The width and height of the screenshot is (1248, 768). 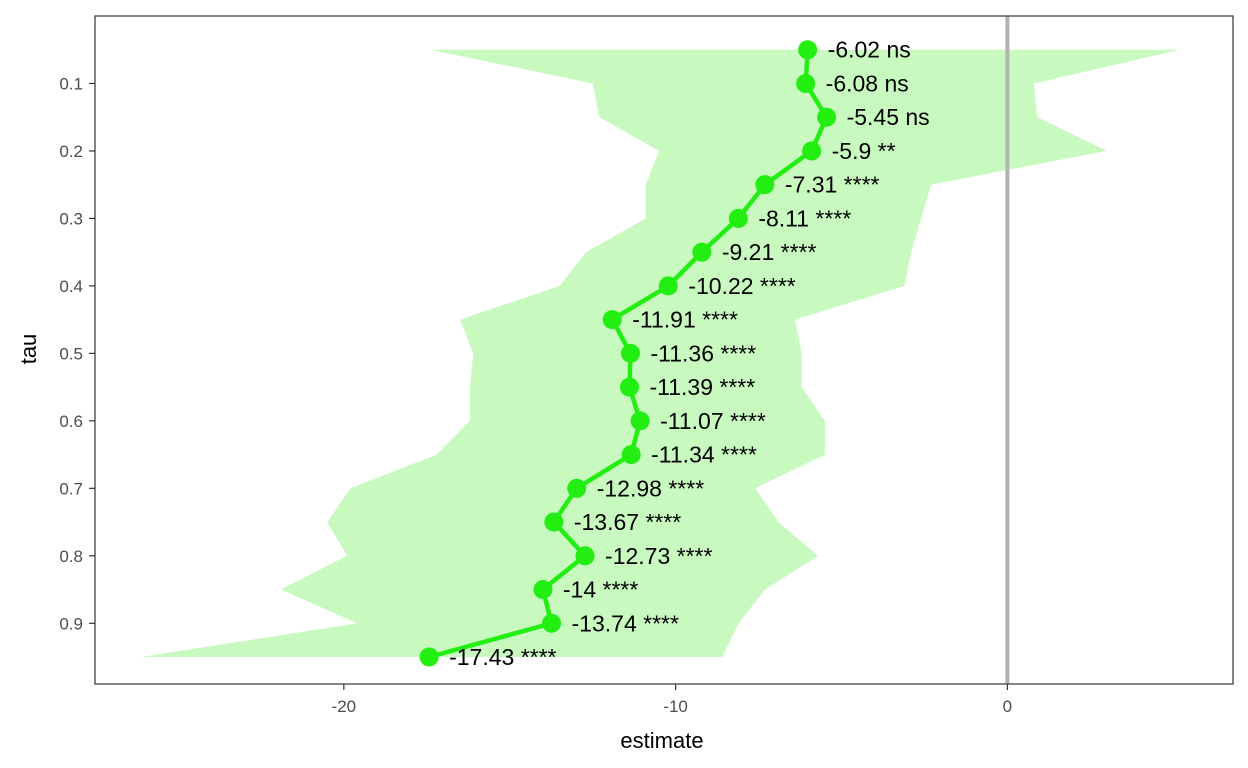 What do you see at coordinates (71, 218) in the screenshot?
I see `y-tick-label: 0.3` at bounding box center [71, 218].